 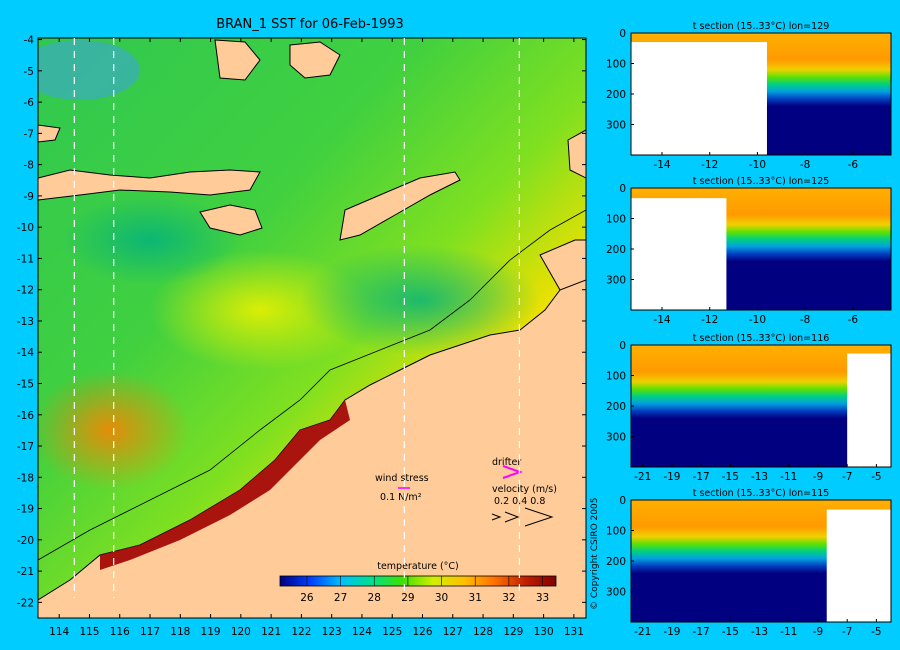 I want to click on lat-tick-label: -9, so click(x=29, y=197).